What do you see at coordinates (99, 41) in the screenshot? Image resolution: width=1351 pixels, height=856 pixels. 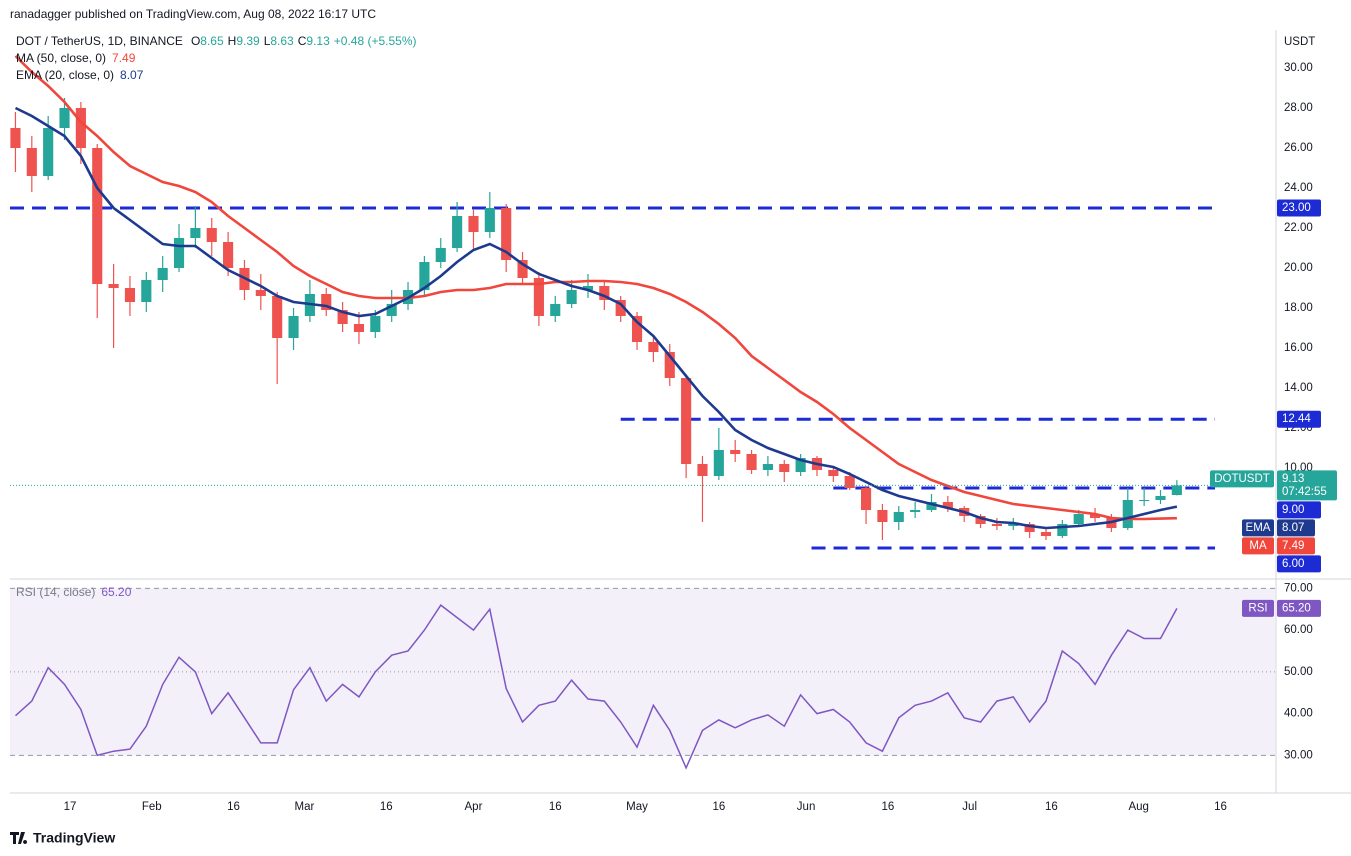 I see `legend-symbol: DOT / TetherUS, 1D, BINANCE` at bounding box center [99, 41].